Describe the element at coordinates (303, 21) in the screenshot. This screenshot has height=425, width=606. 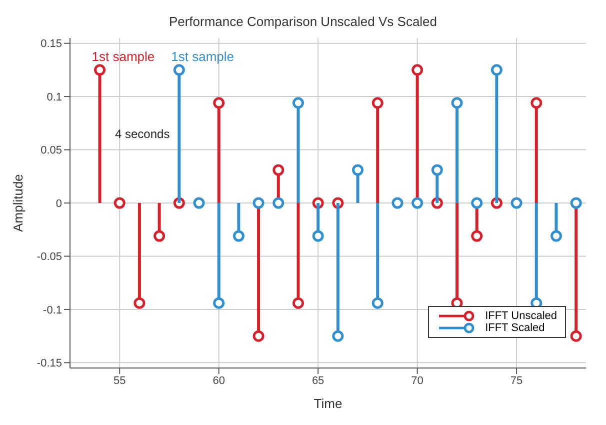
I see `chart-title: Performance Comparison Unscaled Vs Scaled` at that location.